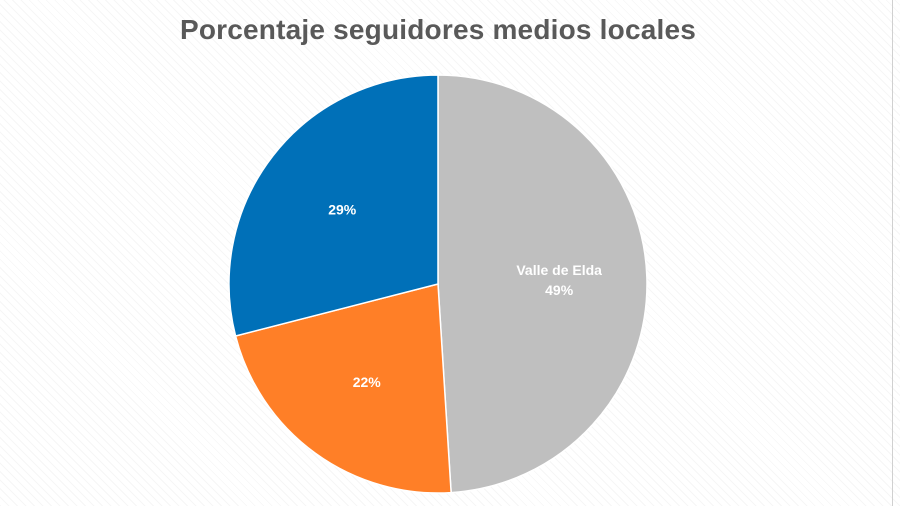 The image size is (900, 506). I want to click on pie-slice-label-3: 29%, so click(342, 210).